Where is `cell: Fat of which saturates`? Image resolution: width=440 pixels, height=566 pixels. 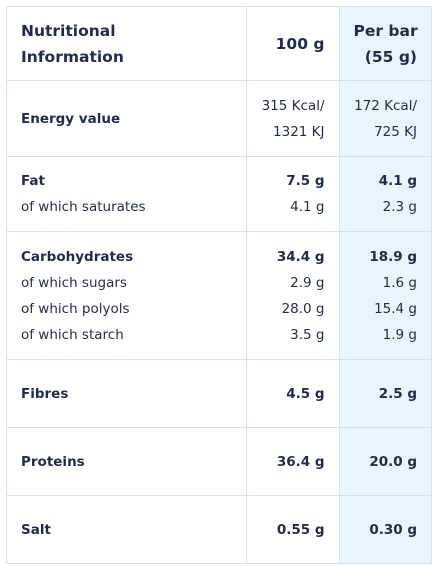 cell: Fat of which saturates is located at coordinates (126, 194).